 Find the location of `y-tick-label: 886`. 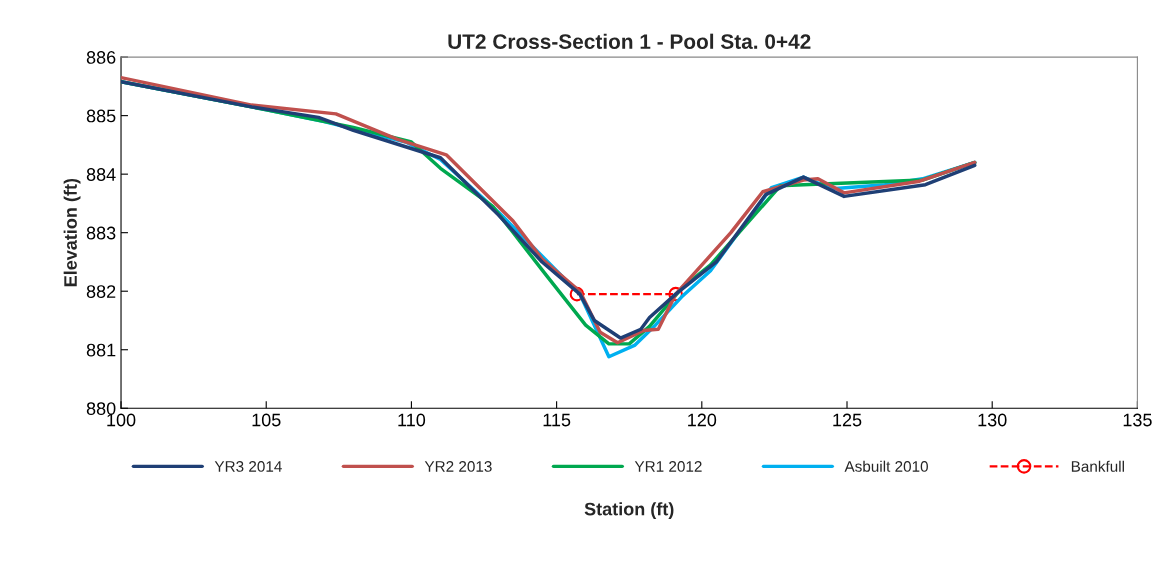

y-tick-label: 886 is located at coordinates (101, 57).